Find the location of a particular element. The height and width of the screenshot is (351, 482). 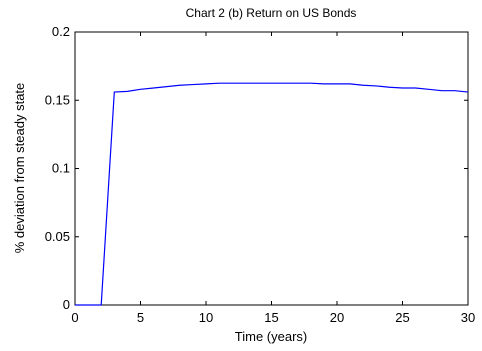

y-tick-label: 0.1 is located at coordinates (61, 168).